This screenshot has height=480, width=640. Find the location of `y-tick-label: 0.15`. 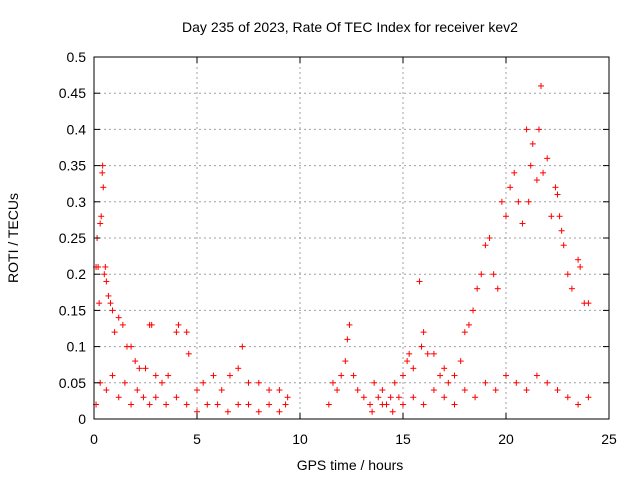

y-tick-label: 0.15 is located at coordinates (72, 310).